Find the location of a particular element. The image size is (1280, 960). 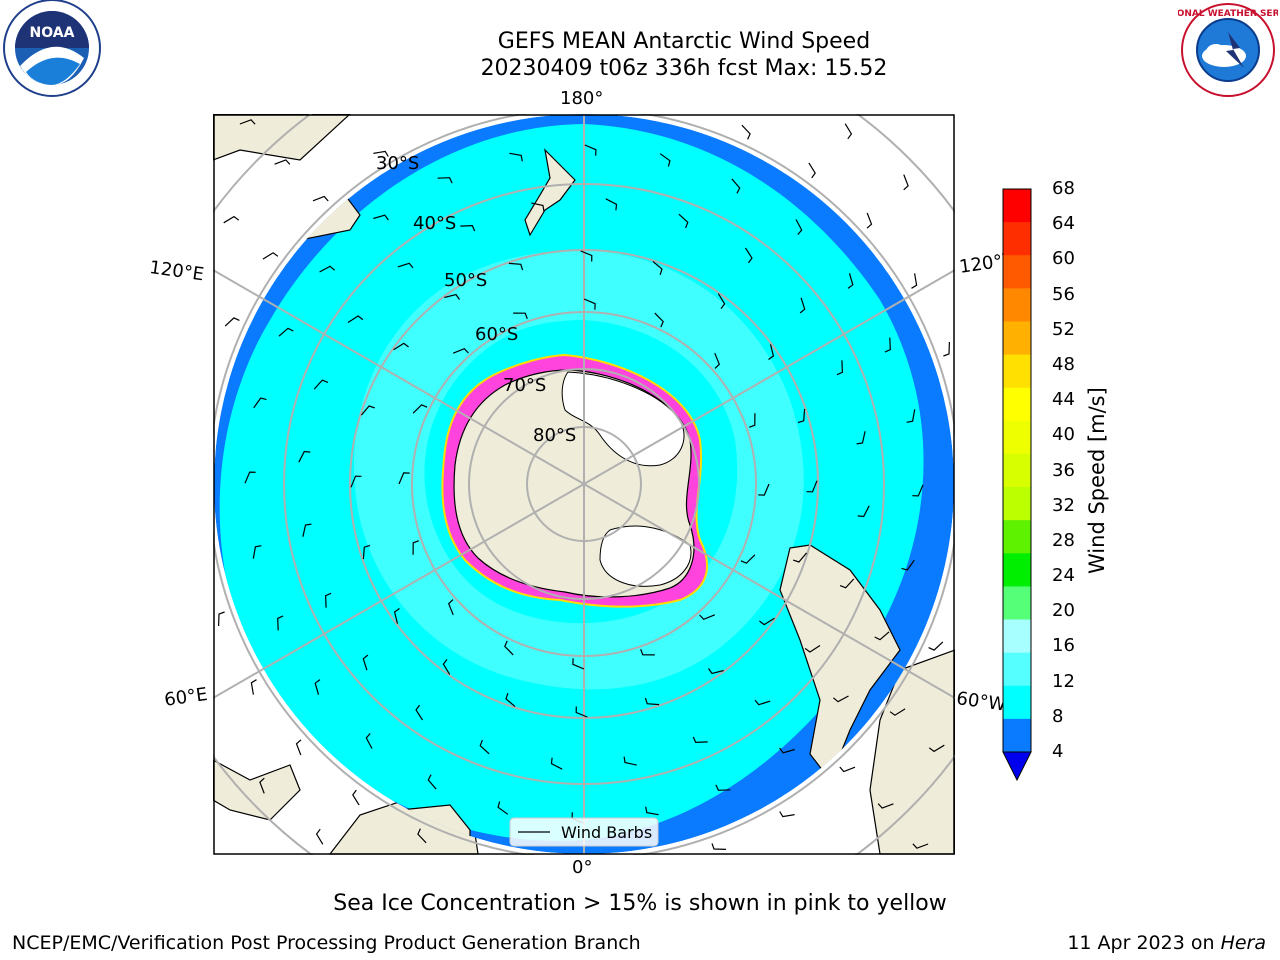

colorbar-tick-label: 16 is located at coordinates (1063, 646).